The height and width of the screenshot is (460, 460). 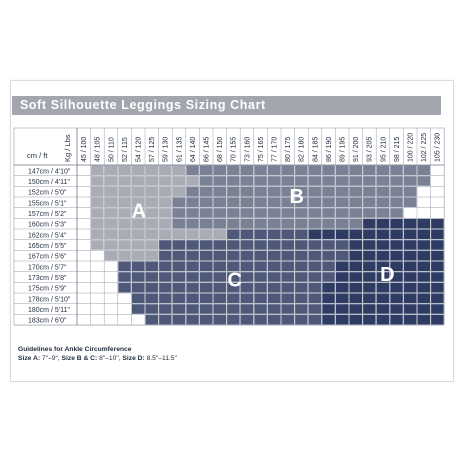 What do you see at coordinates (438, 147) in the screenshot?
I see `column-label: 105 / 230` at bounding box center [438, 147].